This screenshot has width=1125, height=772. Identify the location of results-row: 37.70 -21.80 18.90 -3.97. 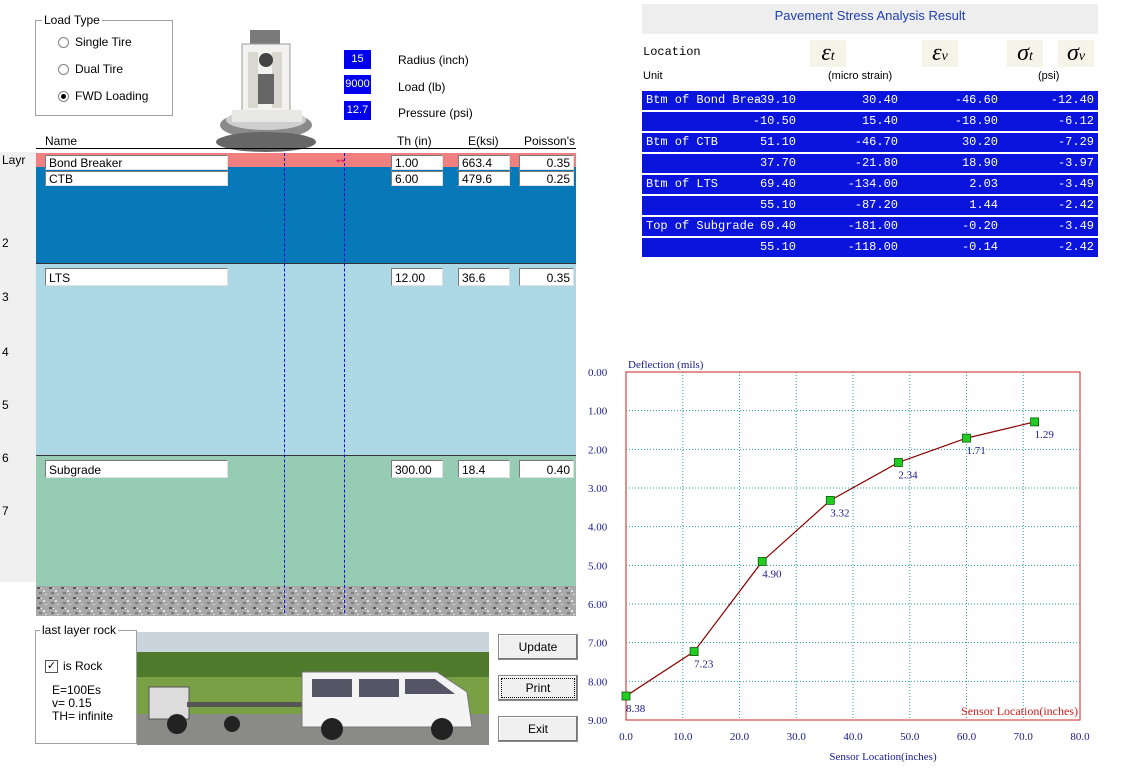
(870, 163).